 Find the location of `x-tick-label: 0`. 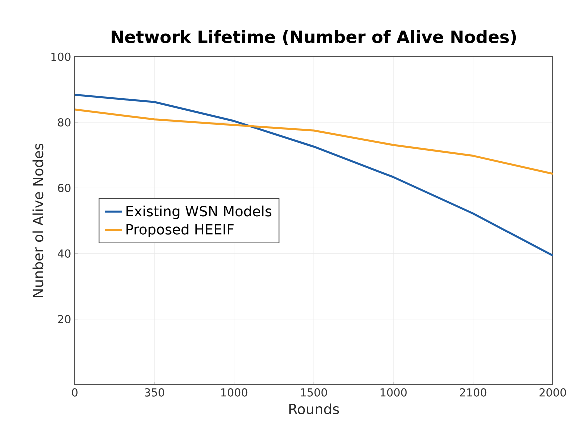

x-tick-label: 0 is located at coordinates (75, 392).